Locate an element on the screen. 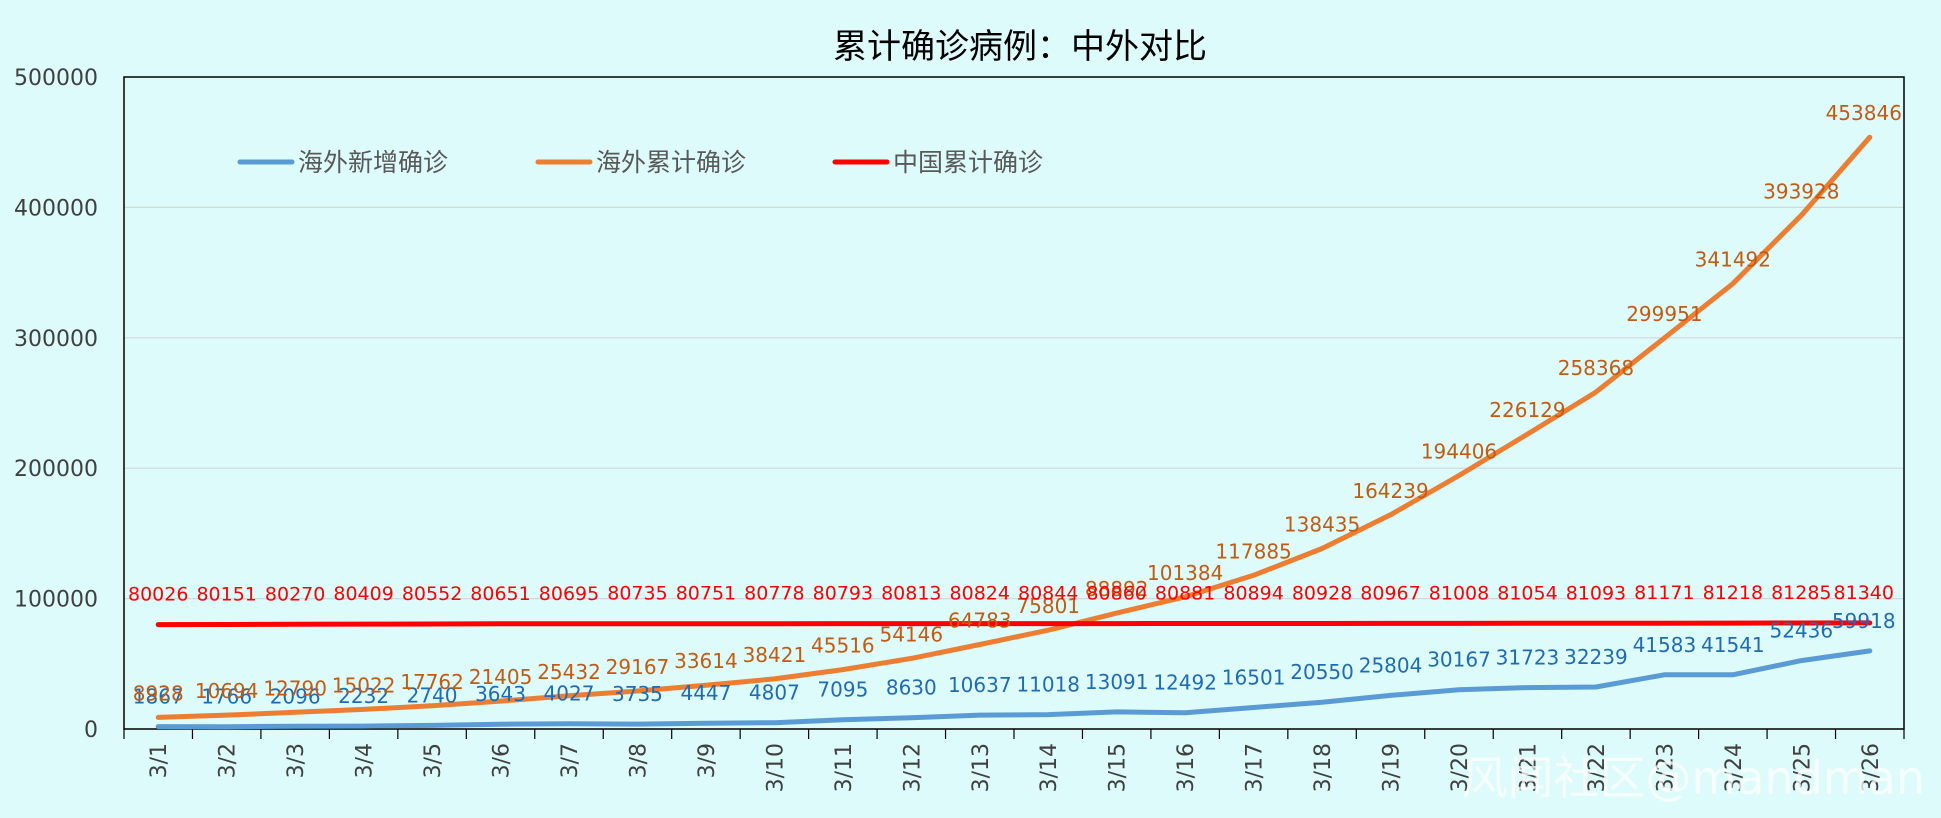  data-label-overseas-total: 25432 is located at coordinates (569, 672).